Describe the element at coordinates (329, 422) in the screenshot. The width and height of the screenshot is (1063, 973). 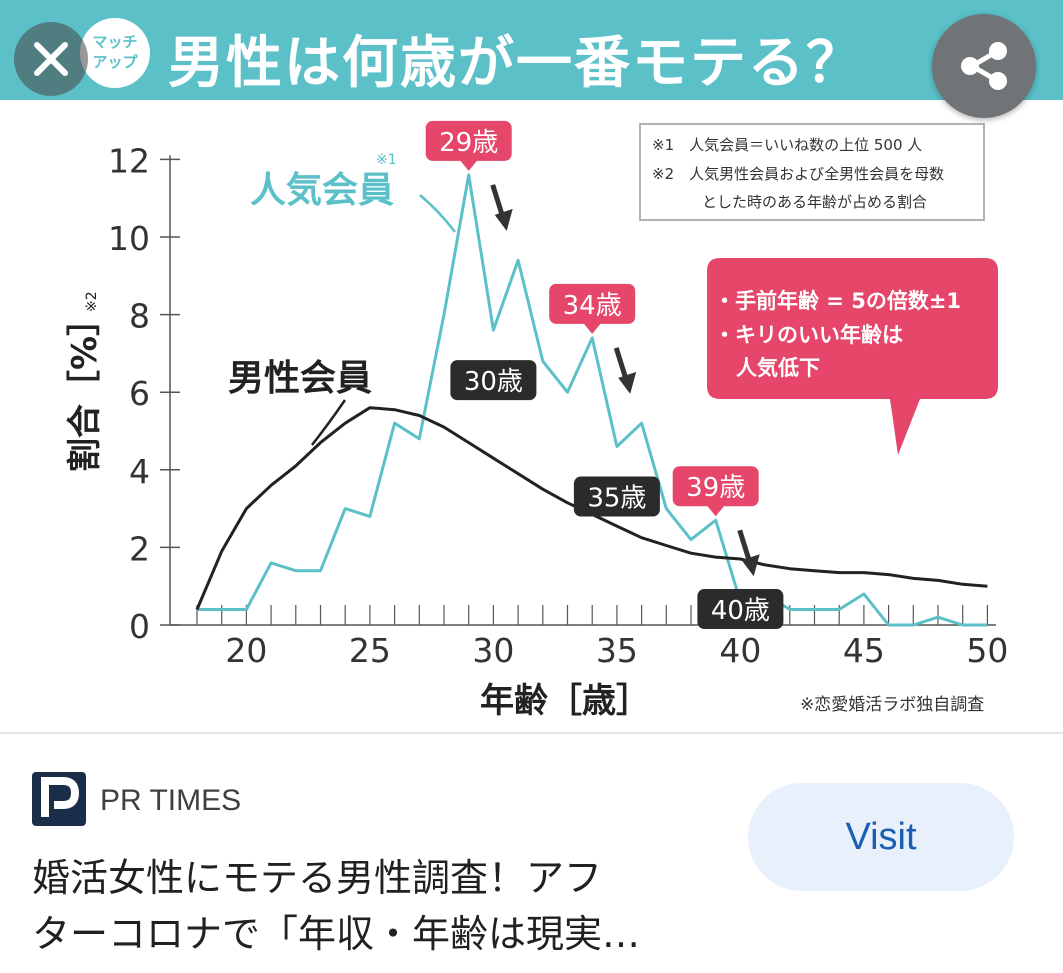
I see `series-male-leader` at that location.